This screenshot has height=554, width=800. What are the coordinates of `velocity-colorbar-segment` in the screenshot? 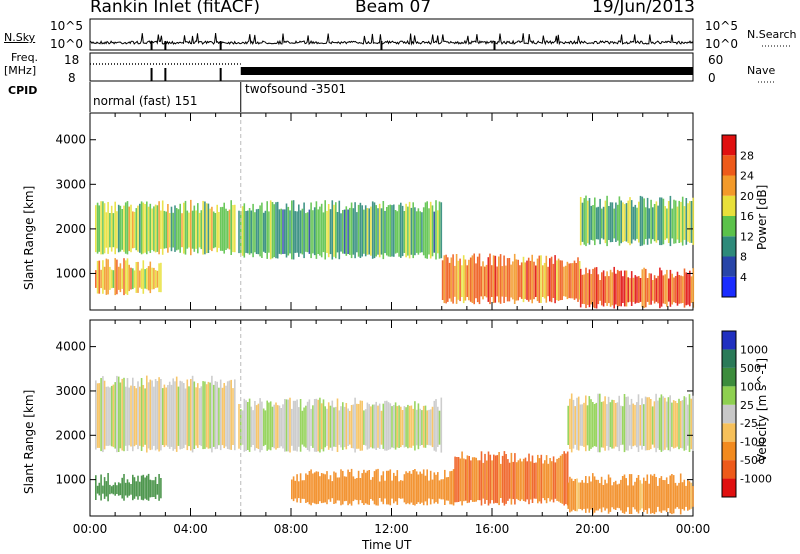 It's located at (729, 340).